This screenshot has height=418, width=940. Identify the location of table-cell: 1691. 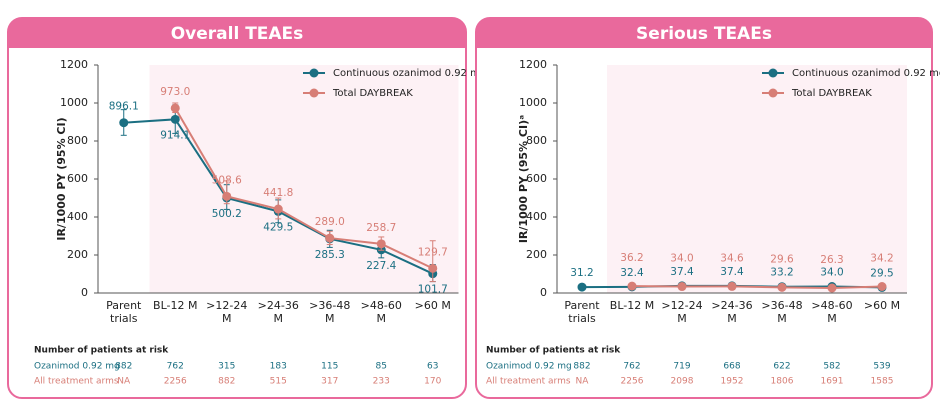
(832, 382).